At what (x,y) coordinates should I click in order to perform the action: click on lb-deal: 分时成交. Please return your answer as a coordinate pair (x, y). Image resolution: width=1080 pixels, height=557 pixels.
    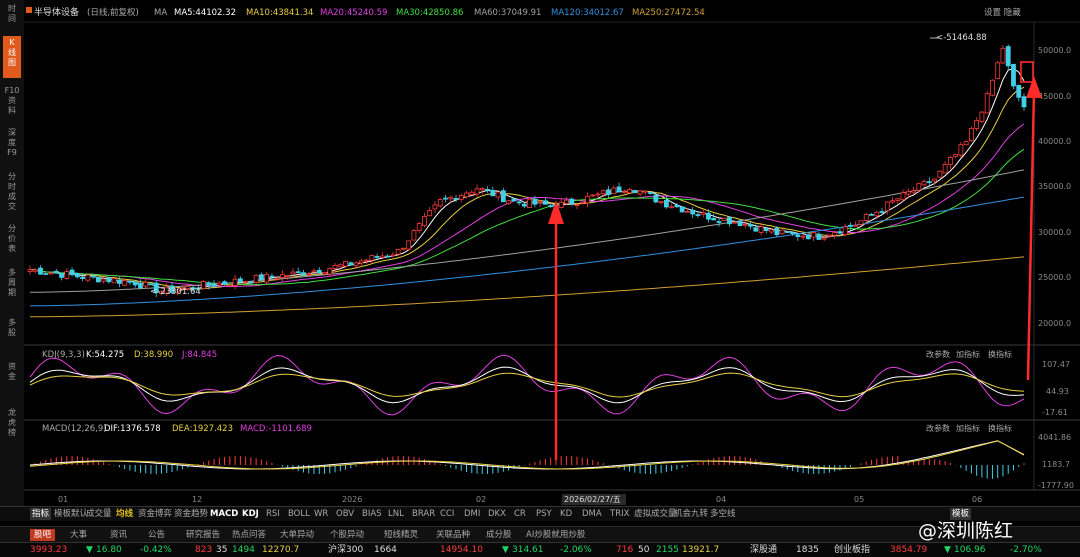
    Looking at the image, I should click on (12, 191).